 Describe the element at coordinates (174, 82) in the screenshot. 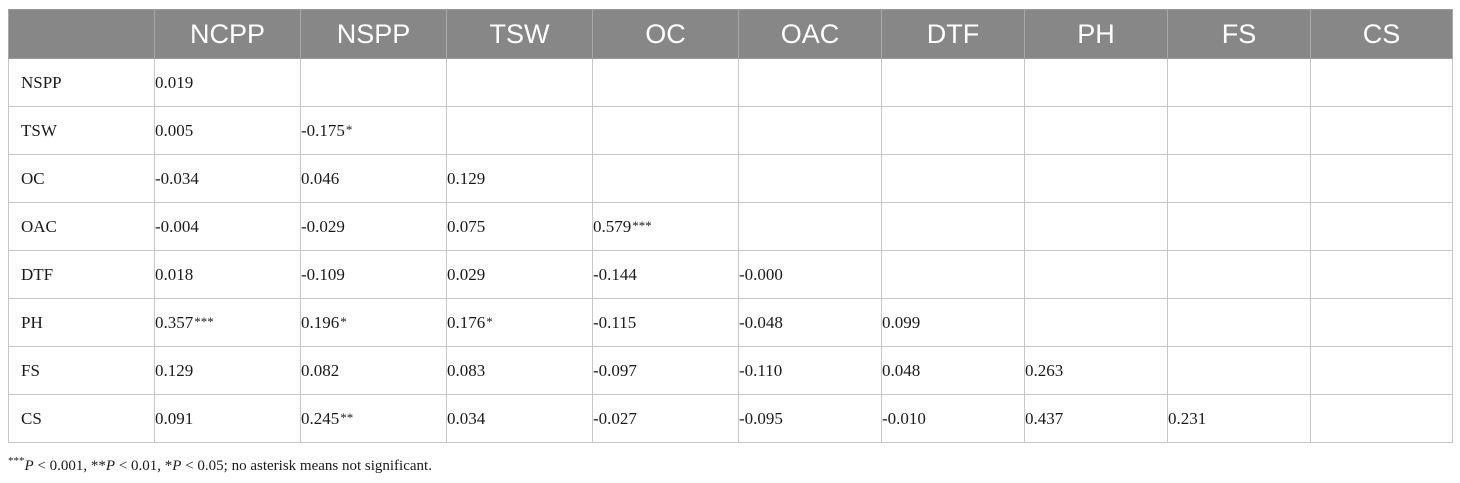

I see `cell-number: 0.019` at that location.